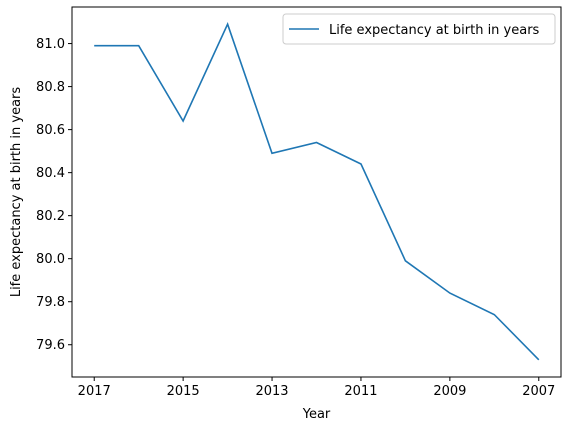 This screenshot has height=432, width=576. What do you see at coordinates (360, 391) in the screenshot?
I see `x-tick-label: 2011` at bounding box center [360, 391].